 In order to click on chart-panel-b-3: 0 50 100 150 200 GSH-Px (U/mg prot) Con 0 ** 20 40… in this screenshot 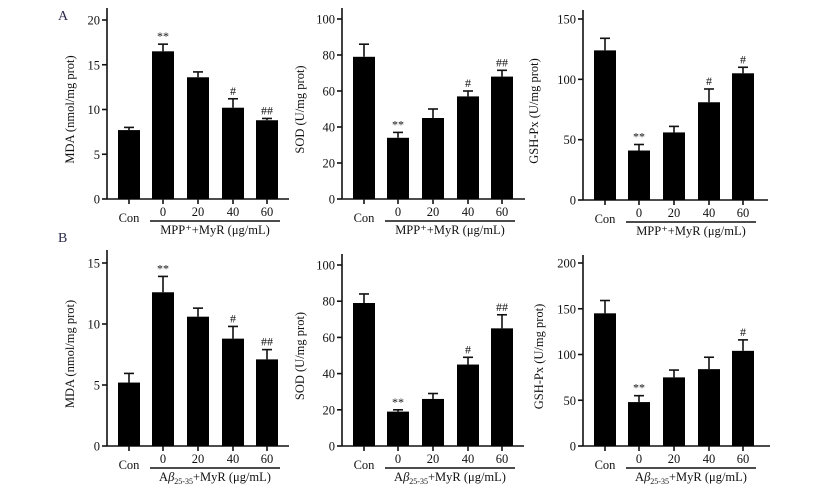, I will do `click(651, 370)`.